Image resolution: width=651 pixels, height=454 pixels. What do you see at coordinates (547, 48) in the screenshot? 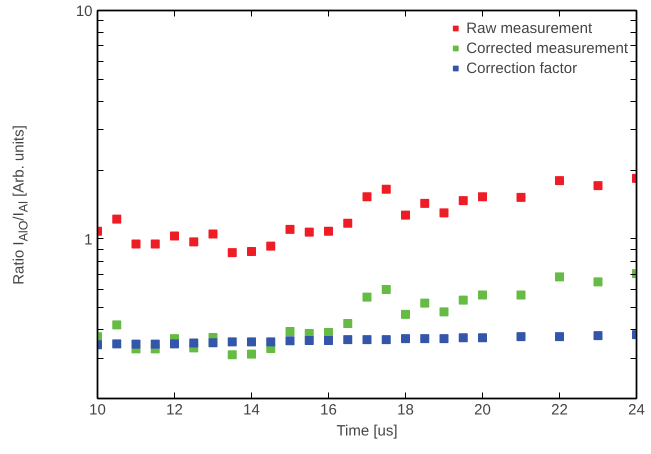
I see `legend-label: Corrected measurement` at bounding box center [547, 48].